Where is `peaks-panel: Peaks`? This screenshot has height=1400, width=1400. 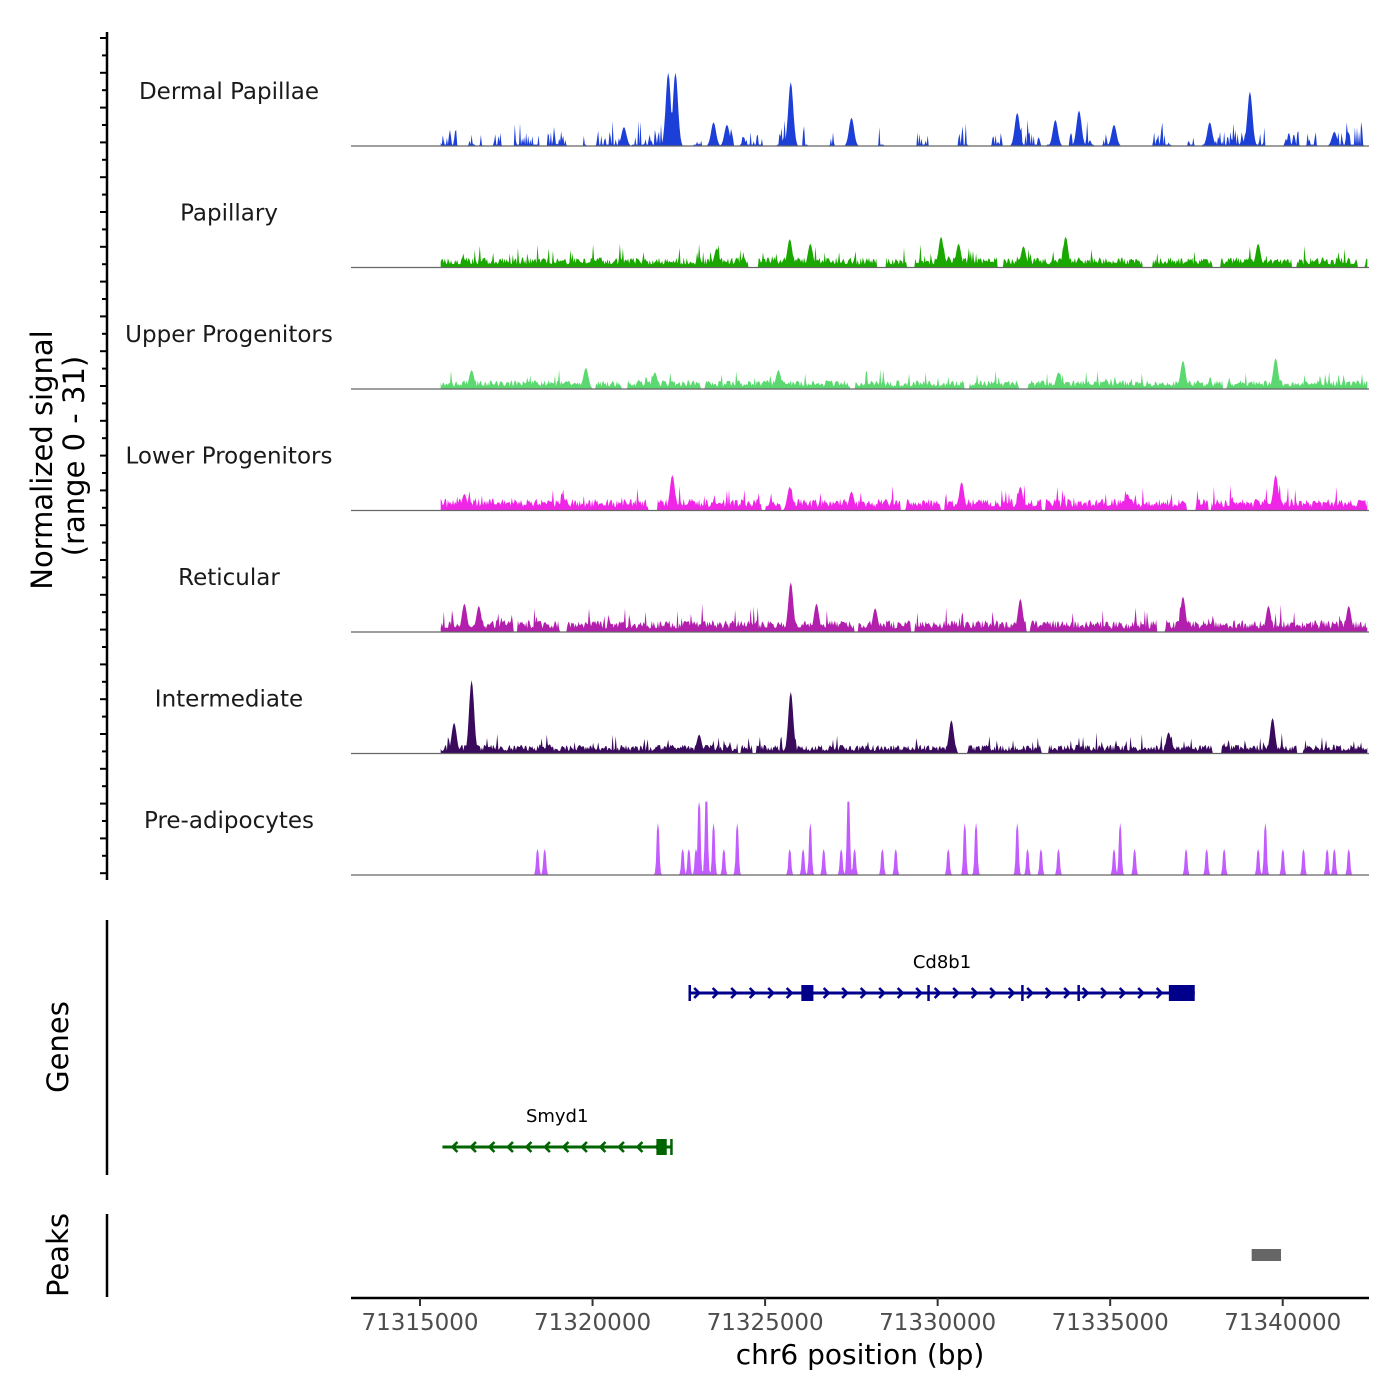
peaks-panel: Peaks is located at coordinates (661, 1255).